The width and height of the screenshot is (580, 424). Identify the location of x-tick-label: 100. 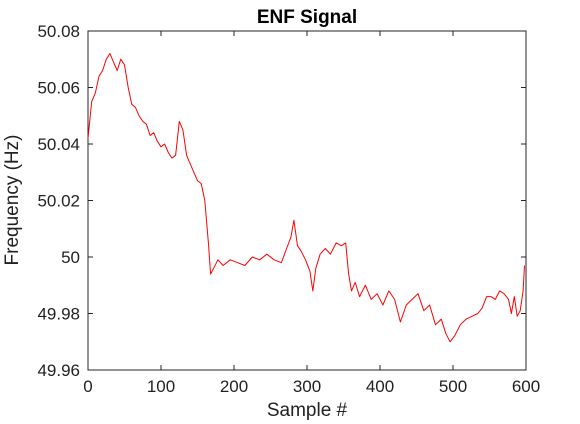
(161, 386).